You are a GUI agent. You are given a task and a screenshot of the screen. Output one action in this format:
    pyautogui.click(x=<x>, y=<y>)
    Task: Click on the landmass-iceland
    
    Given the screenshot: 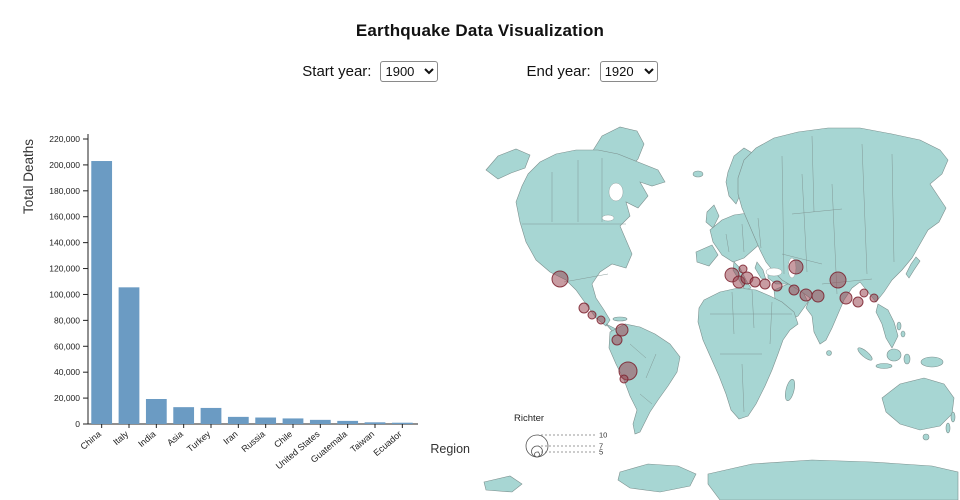 What is the action you would take?
    pyautogui.click(x=698, y=174)
    